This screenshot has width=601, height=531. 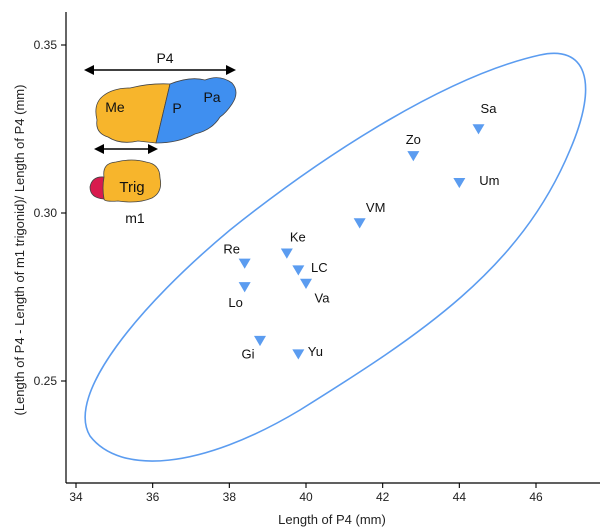 What do you see at coordinates (460, 497) in the screenshot?
I see `x-tick-label: 44` at bounding box center [460, 497].